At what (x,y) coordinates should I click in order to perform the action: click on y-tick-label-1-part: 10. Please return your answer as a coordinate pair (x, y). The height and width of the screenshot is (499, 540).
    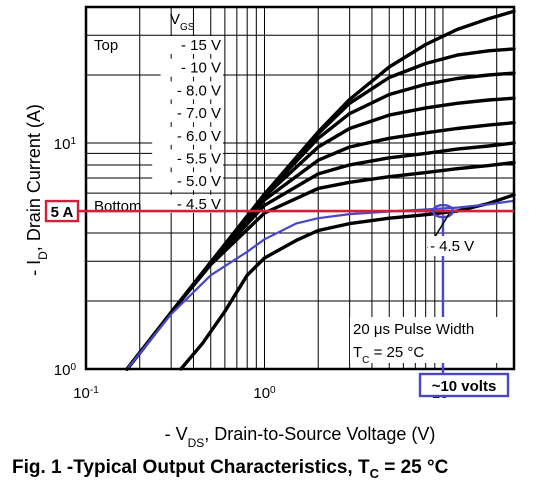
    Looking at the image, I should click on (62, 370).